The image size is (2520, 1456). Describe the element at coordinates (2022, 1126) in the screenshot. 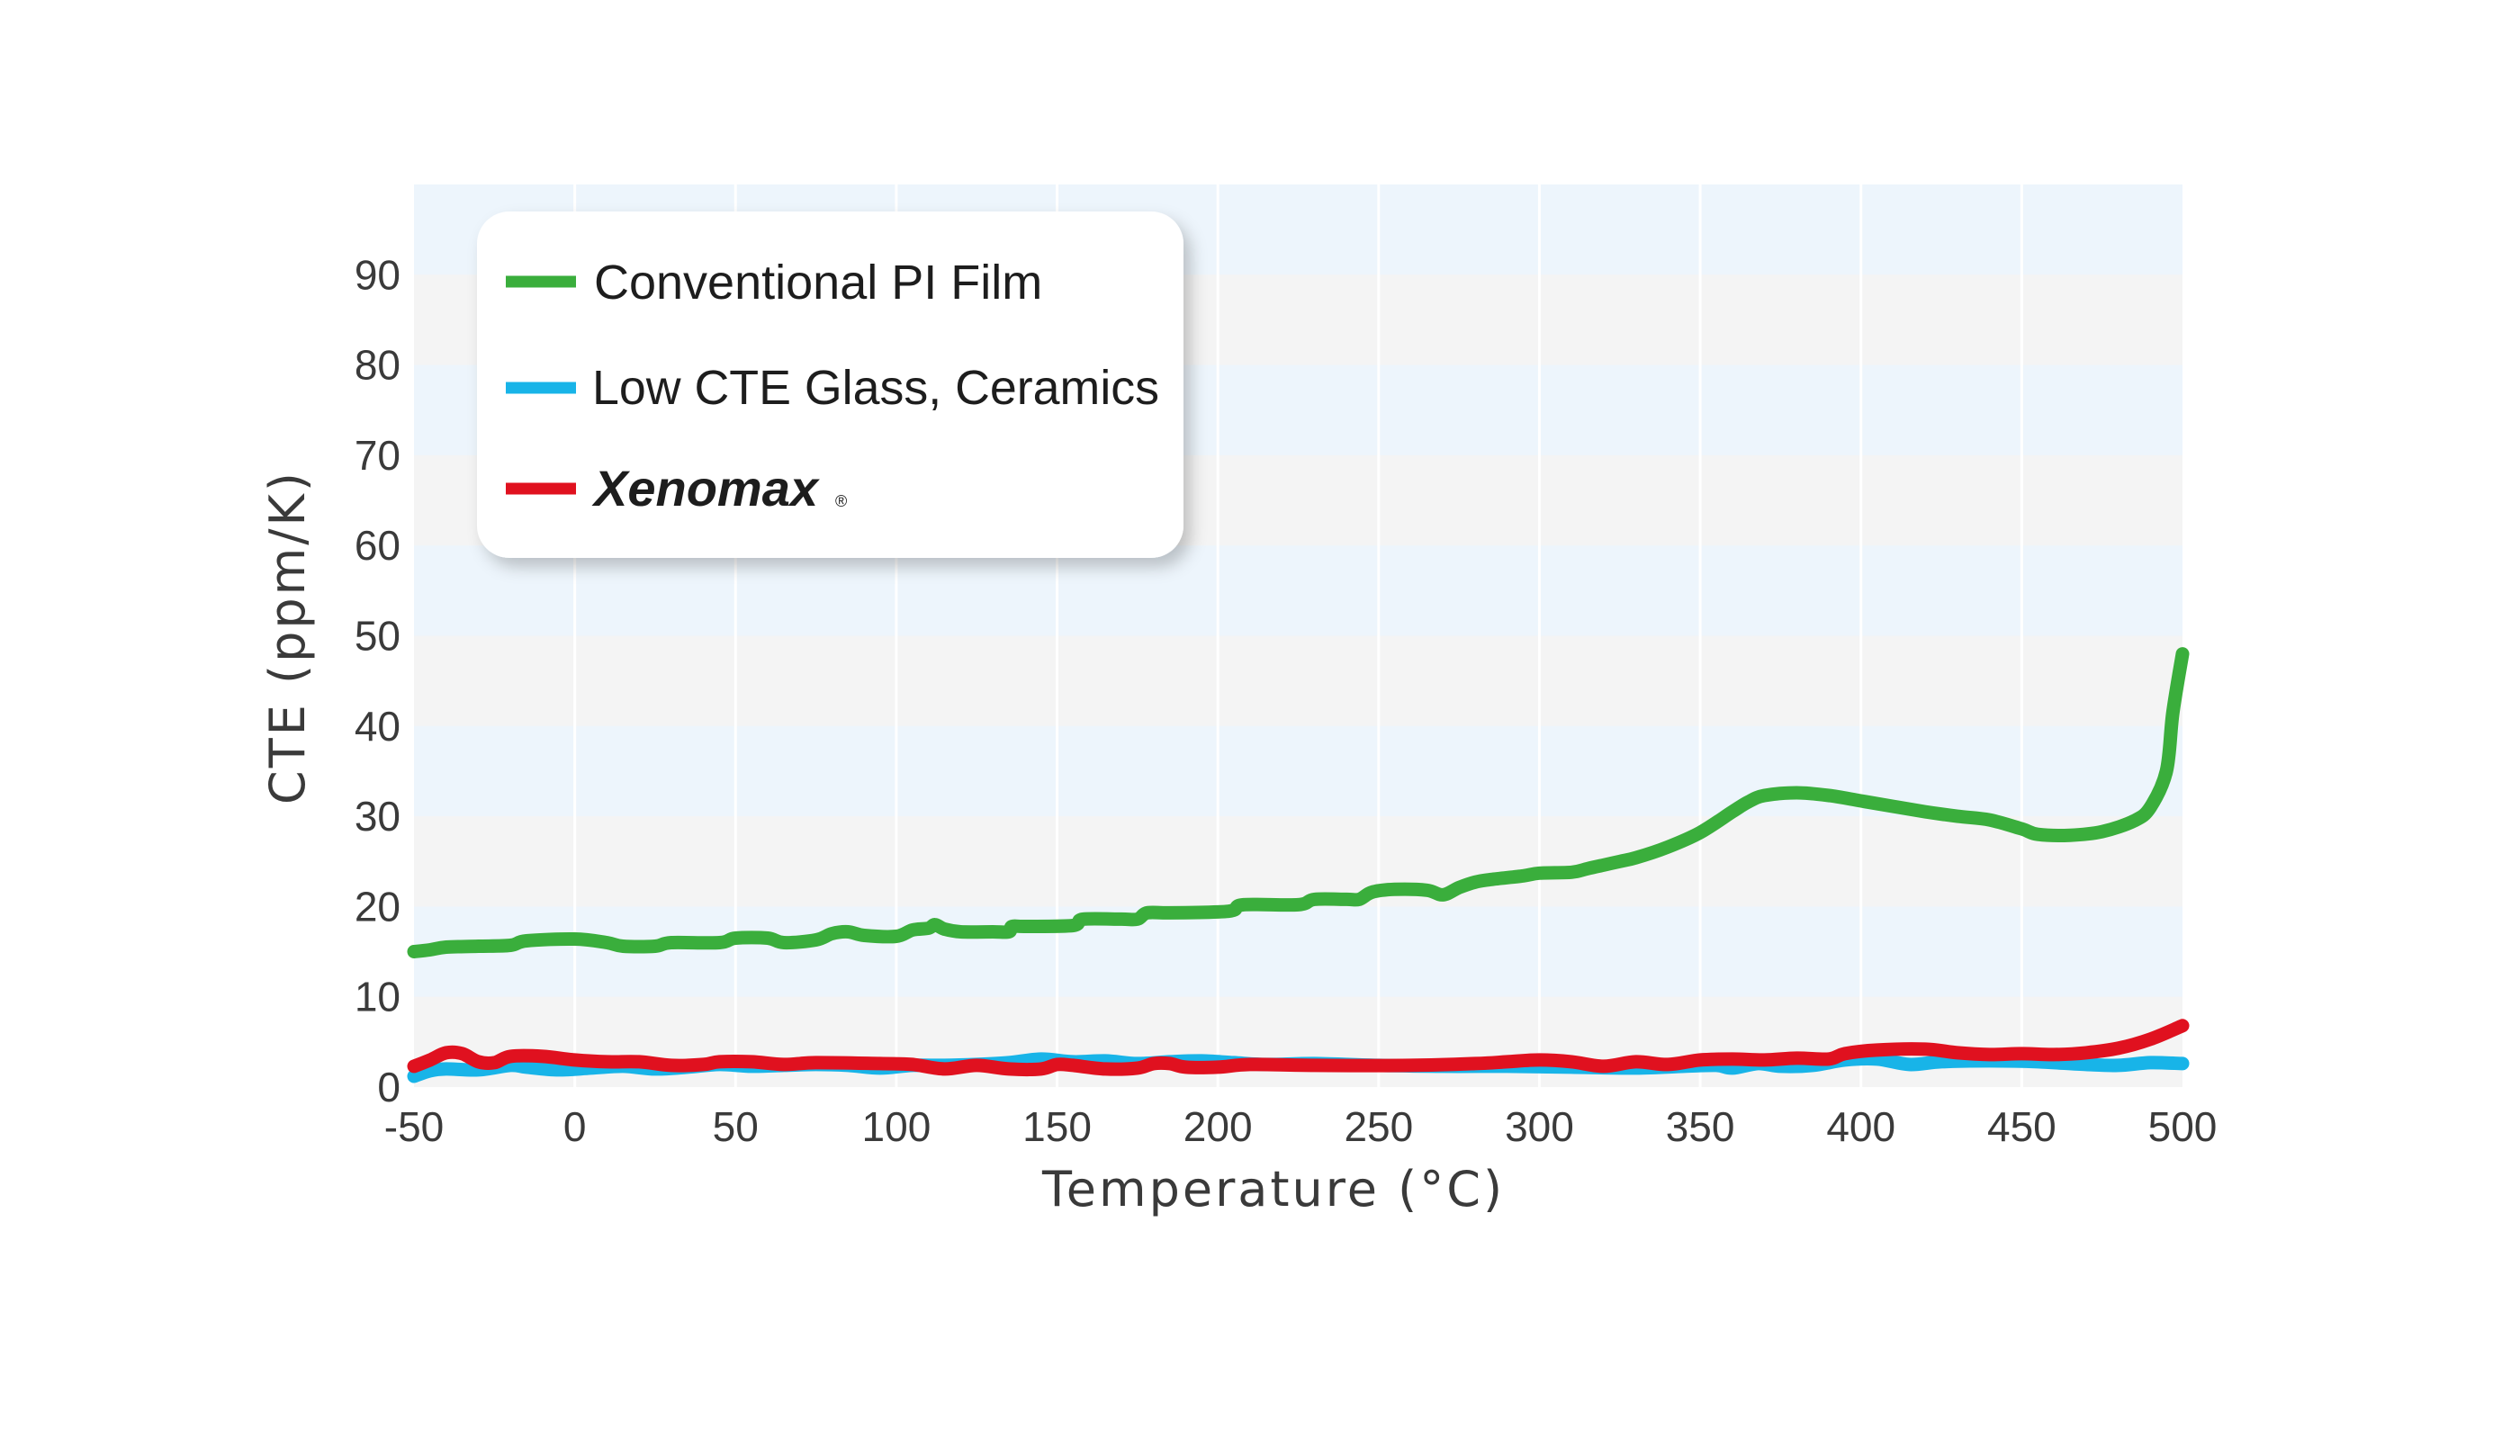

I see `x-tick-label: 450` at that location.